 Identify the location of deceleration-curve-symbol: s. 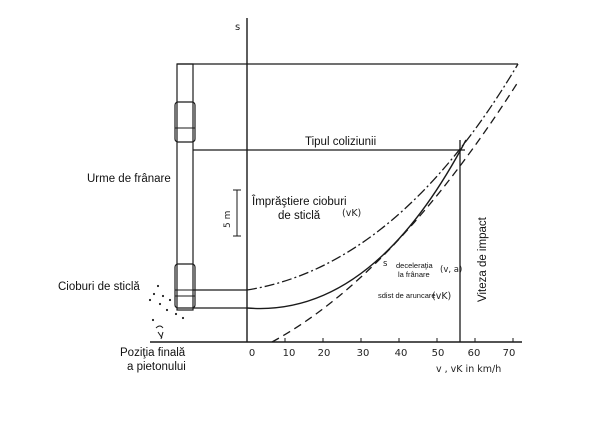
(385, 264).